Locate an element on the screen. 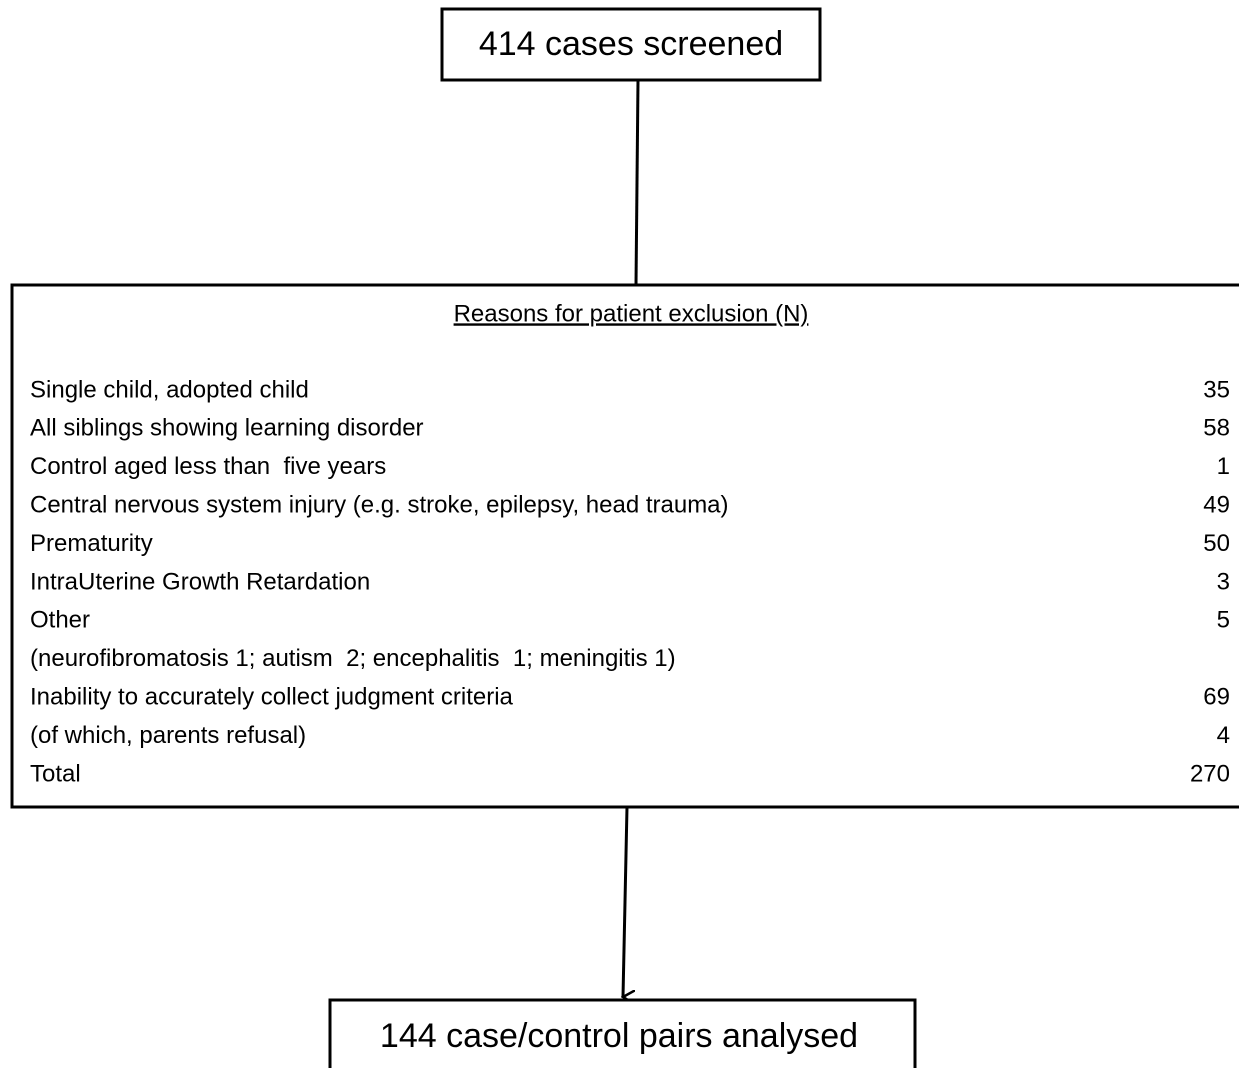 The width and height of the screenshot is (1239, 1068). row-label: Prematurity is located at coordinates (91, 543).